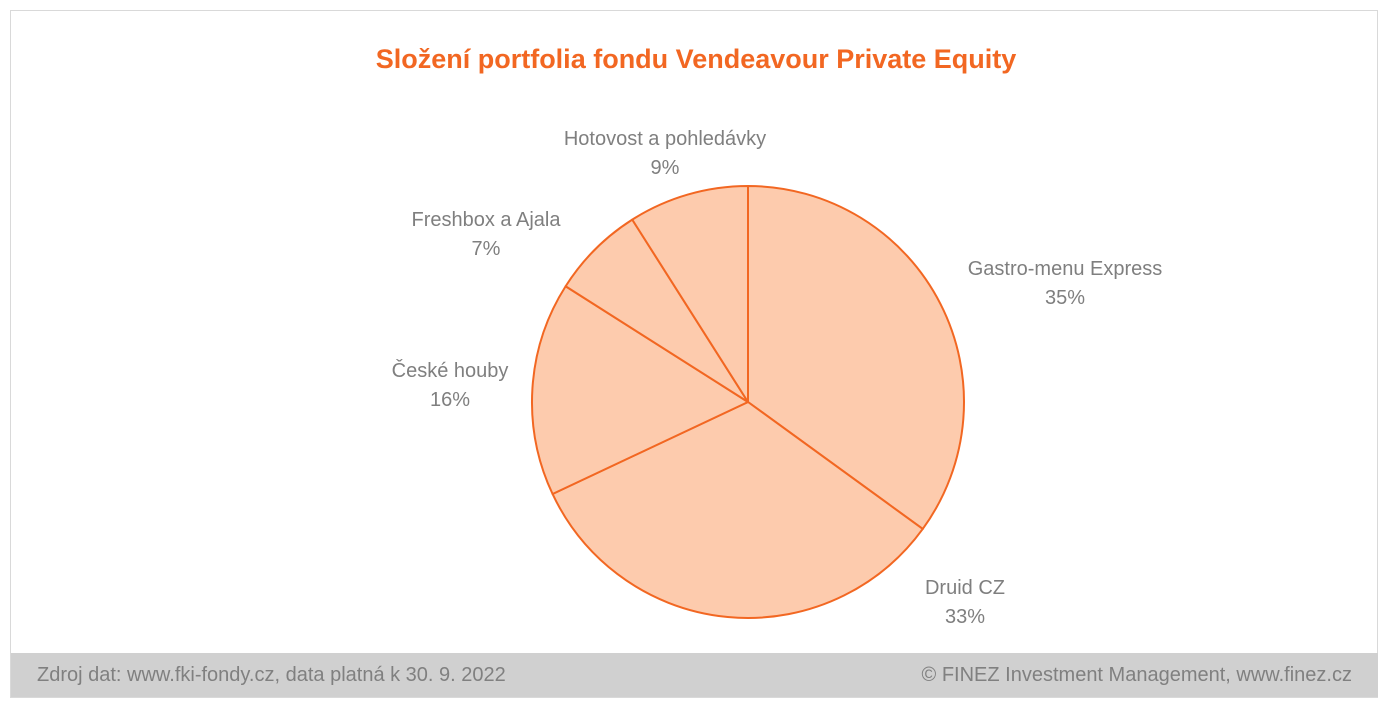  What do you see at coordinates (665, 139) in the screenshot?
I see `slice-name-4: Hotovost a pohledávky` at bounding box center [665, 139].